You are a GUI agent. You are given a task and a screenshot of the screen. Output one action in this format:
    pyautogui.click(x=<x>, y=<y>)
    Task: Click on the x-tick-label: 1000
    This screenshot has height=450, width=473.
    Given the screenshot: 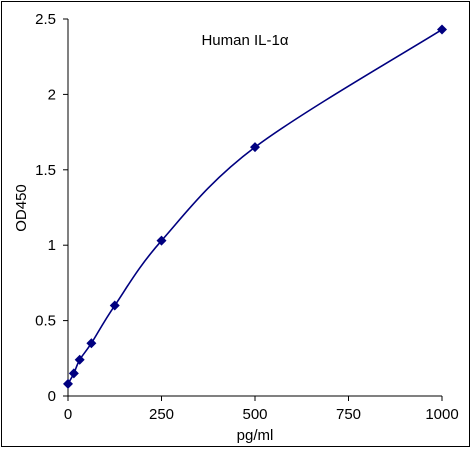 What is the action you would take?
    pyautogui.click(x=441, y=414)
    